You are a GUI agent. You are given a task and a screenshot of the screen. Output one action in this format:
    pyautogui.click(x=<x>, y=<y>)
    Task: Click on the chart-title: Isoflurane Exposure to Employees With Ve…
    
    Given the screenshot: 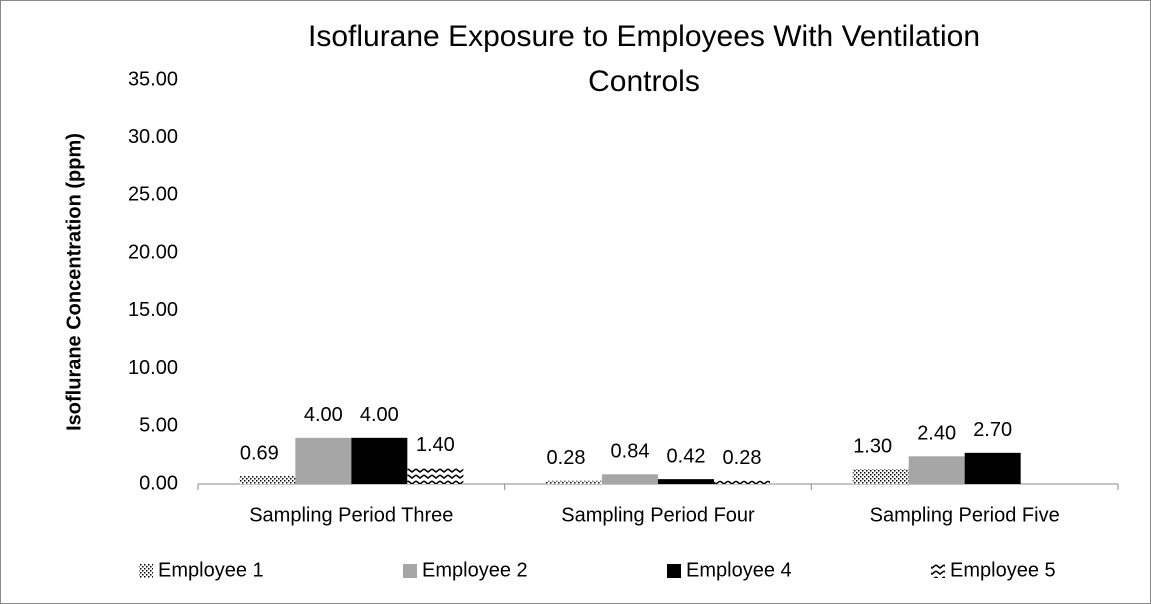 What is the action you would take?
    pyautogui.click(x=644, y=59)
    